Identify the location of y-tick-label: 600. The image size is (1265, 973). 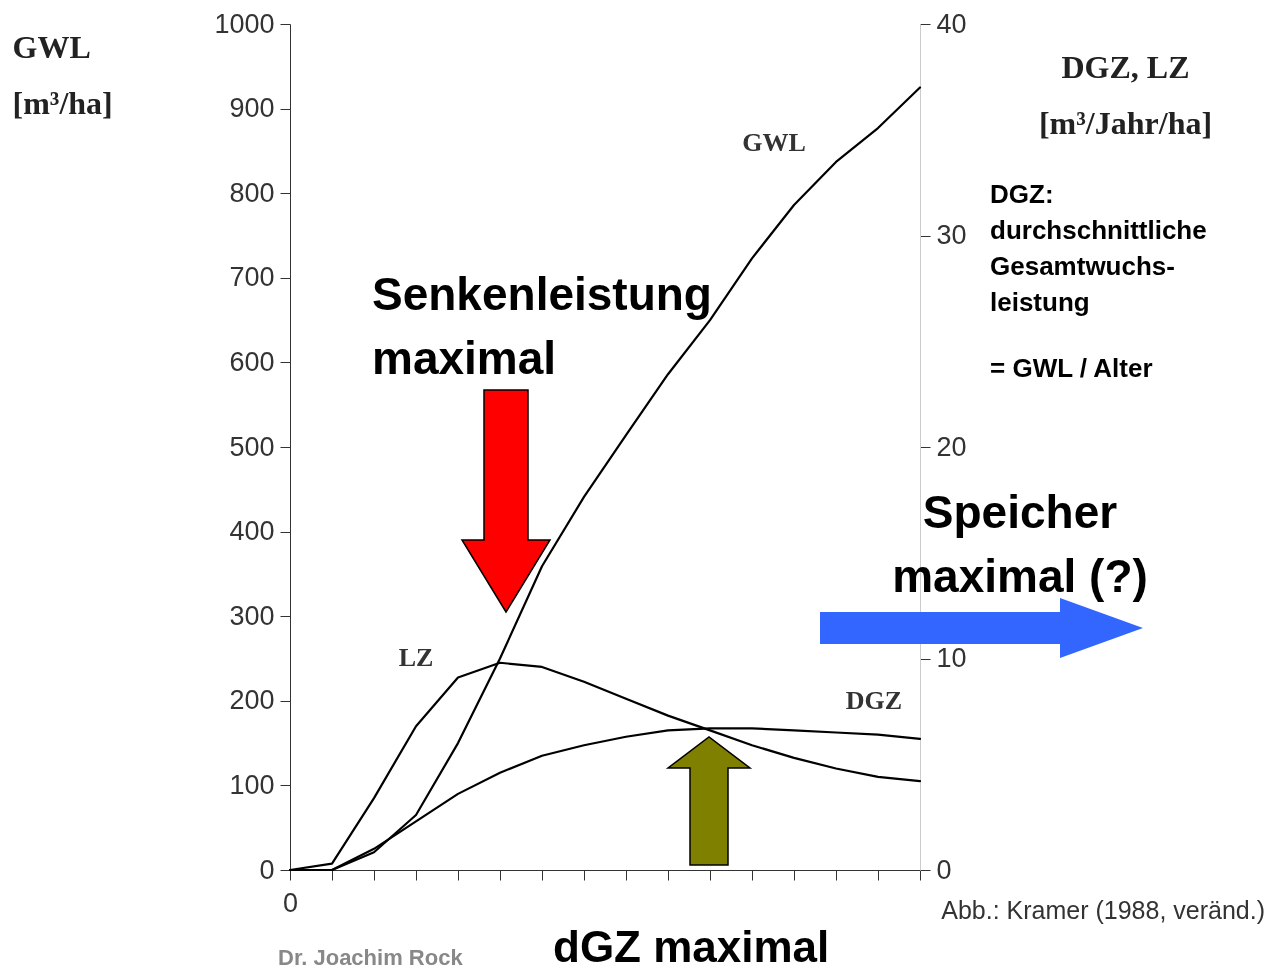
(252, 361).